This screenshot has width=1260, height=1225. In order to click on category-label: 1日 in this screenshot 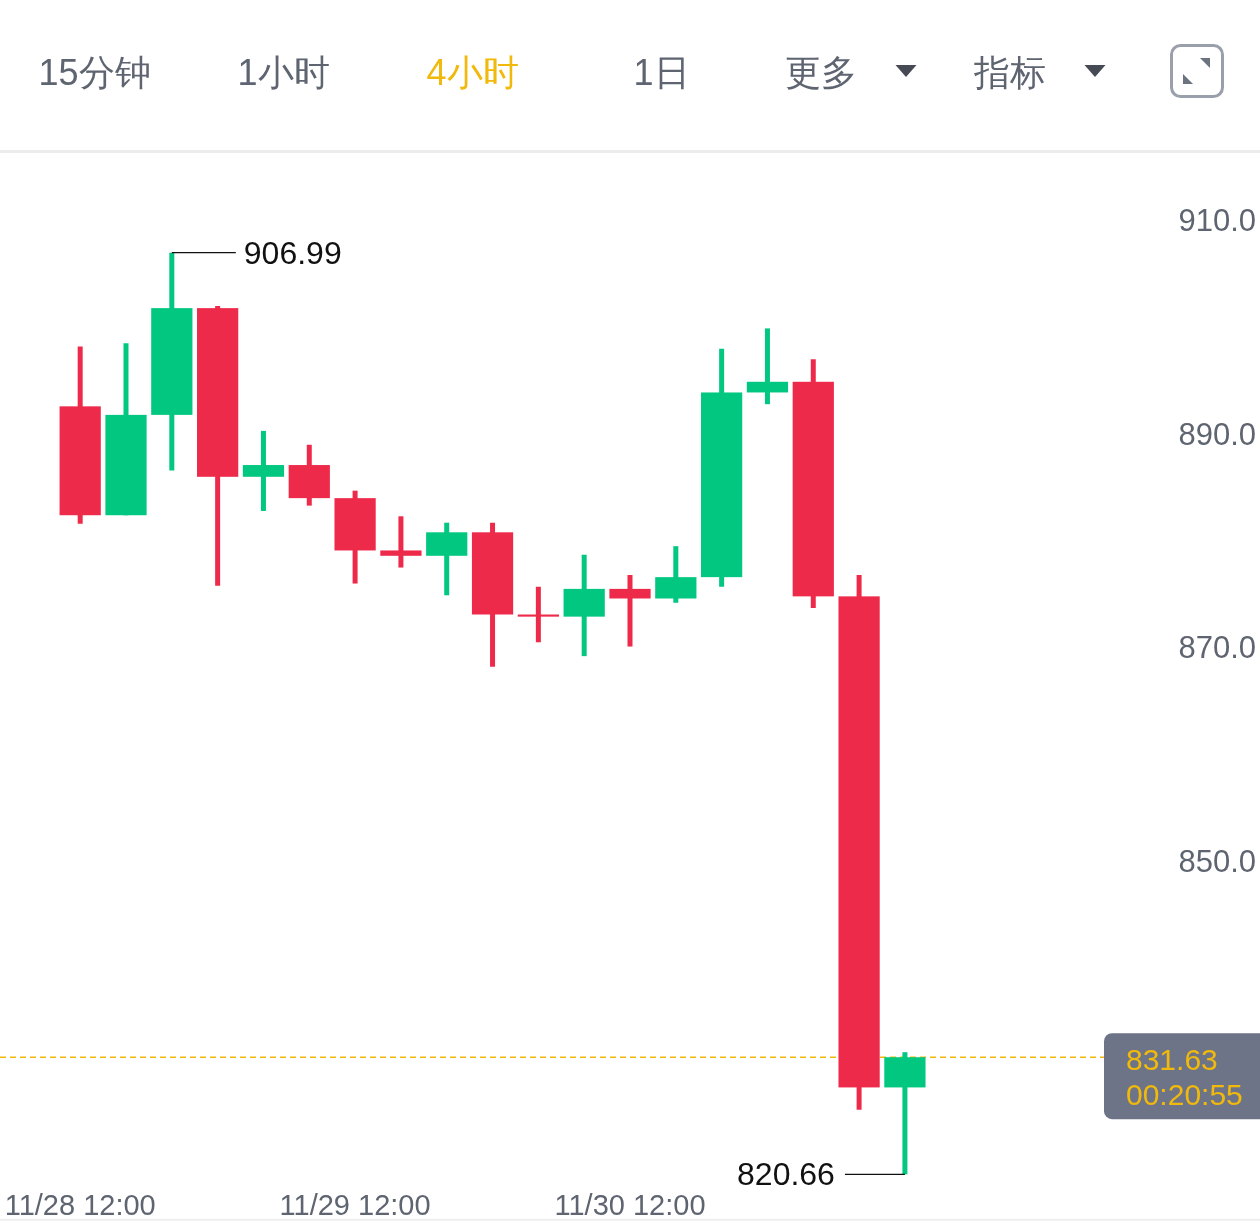, I will do `click(661, 72)`.